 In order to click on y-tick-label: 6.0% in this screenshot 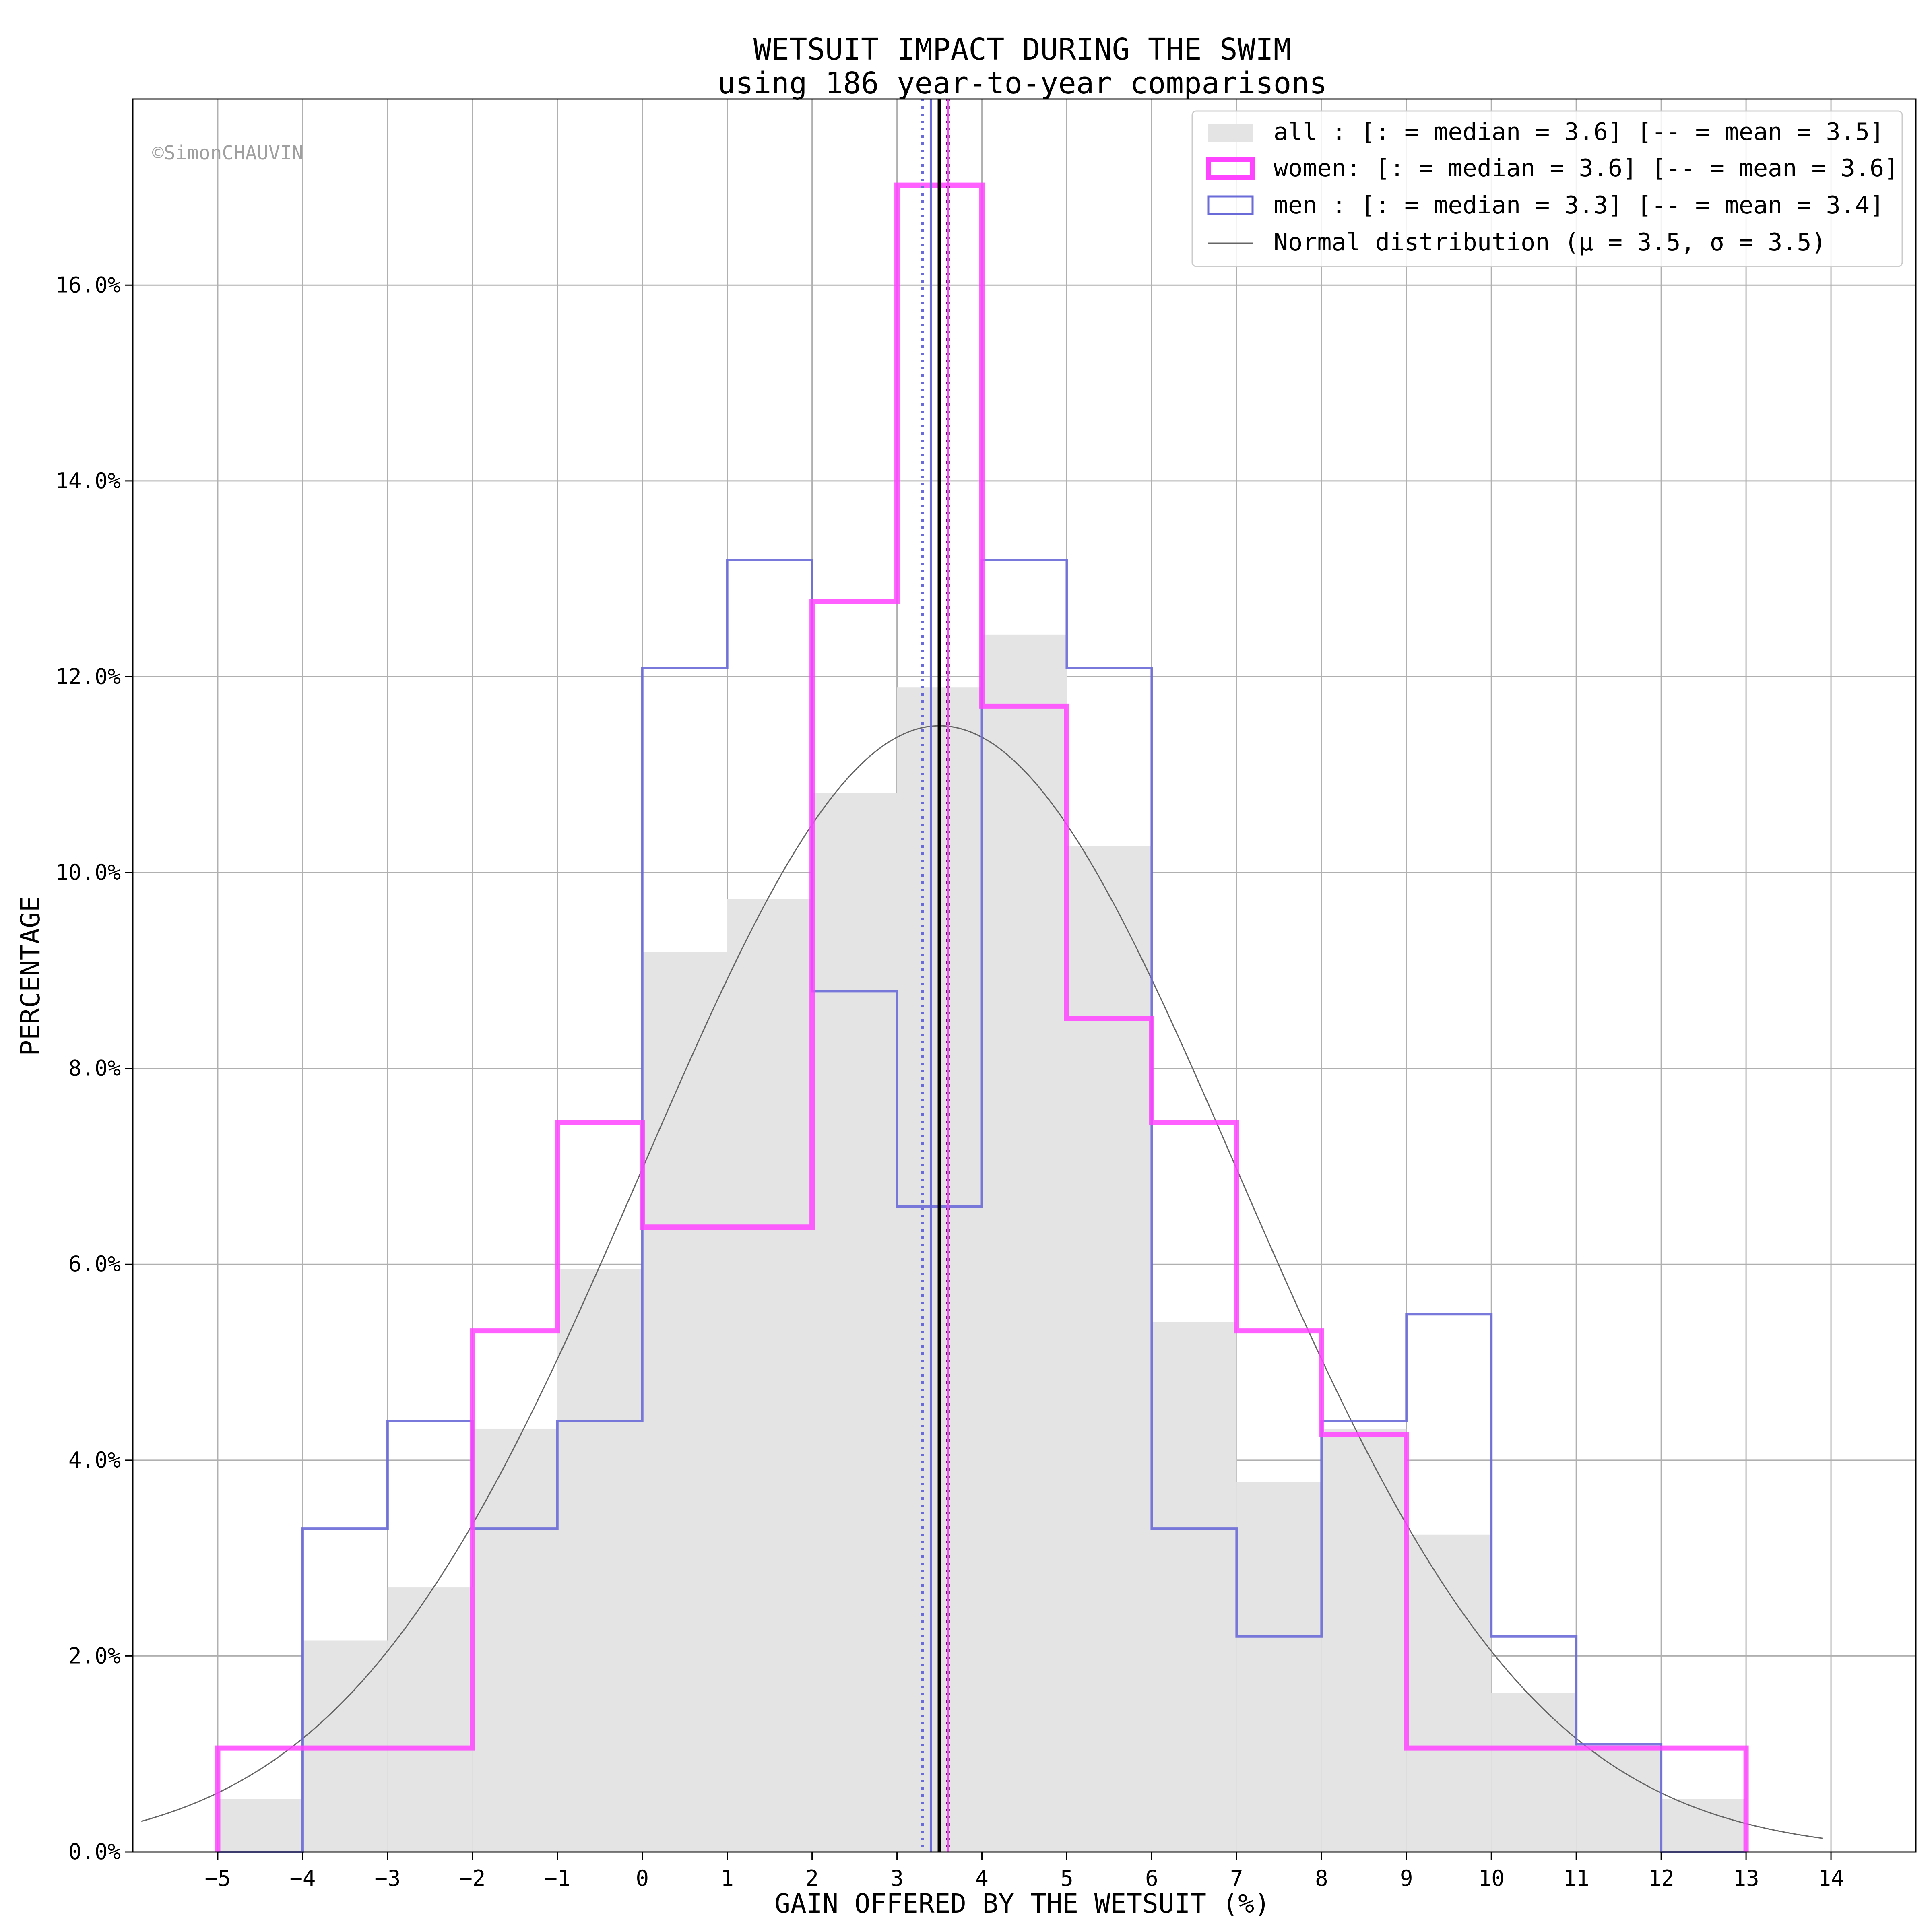, I will do `click(94, 1264)`.